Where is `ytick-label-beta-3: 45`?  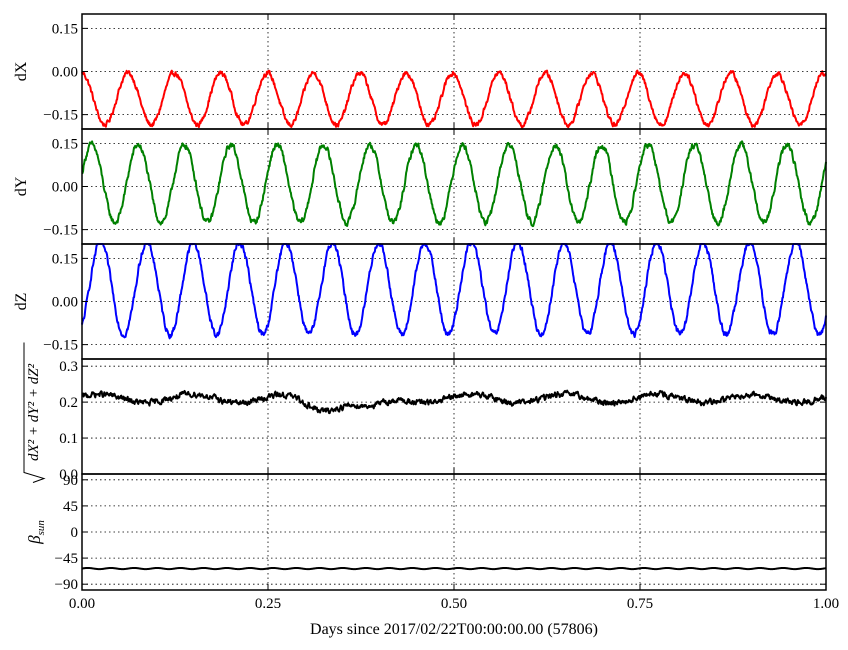 ytick-label-beta-3: 45 is located at coordinates (70, 507).